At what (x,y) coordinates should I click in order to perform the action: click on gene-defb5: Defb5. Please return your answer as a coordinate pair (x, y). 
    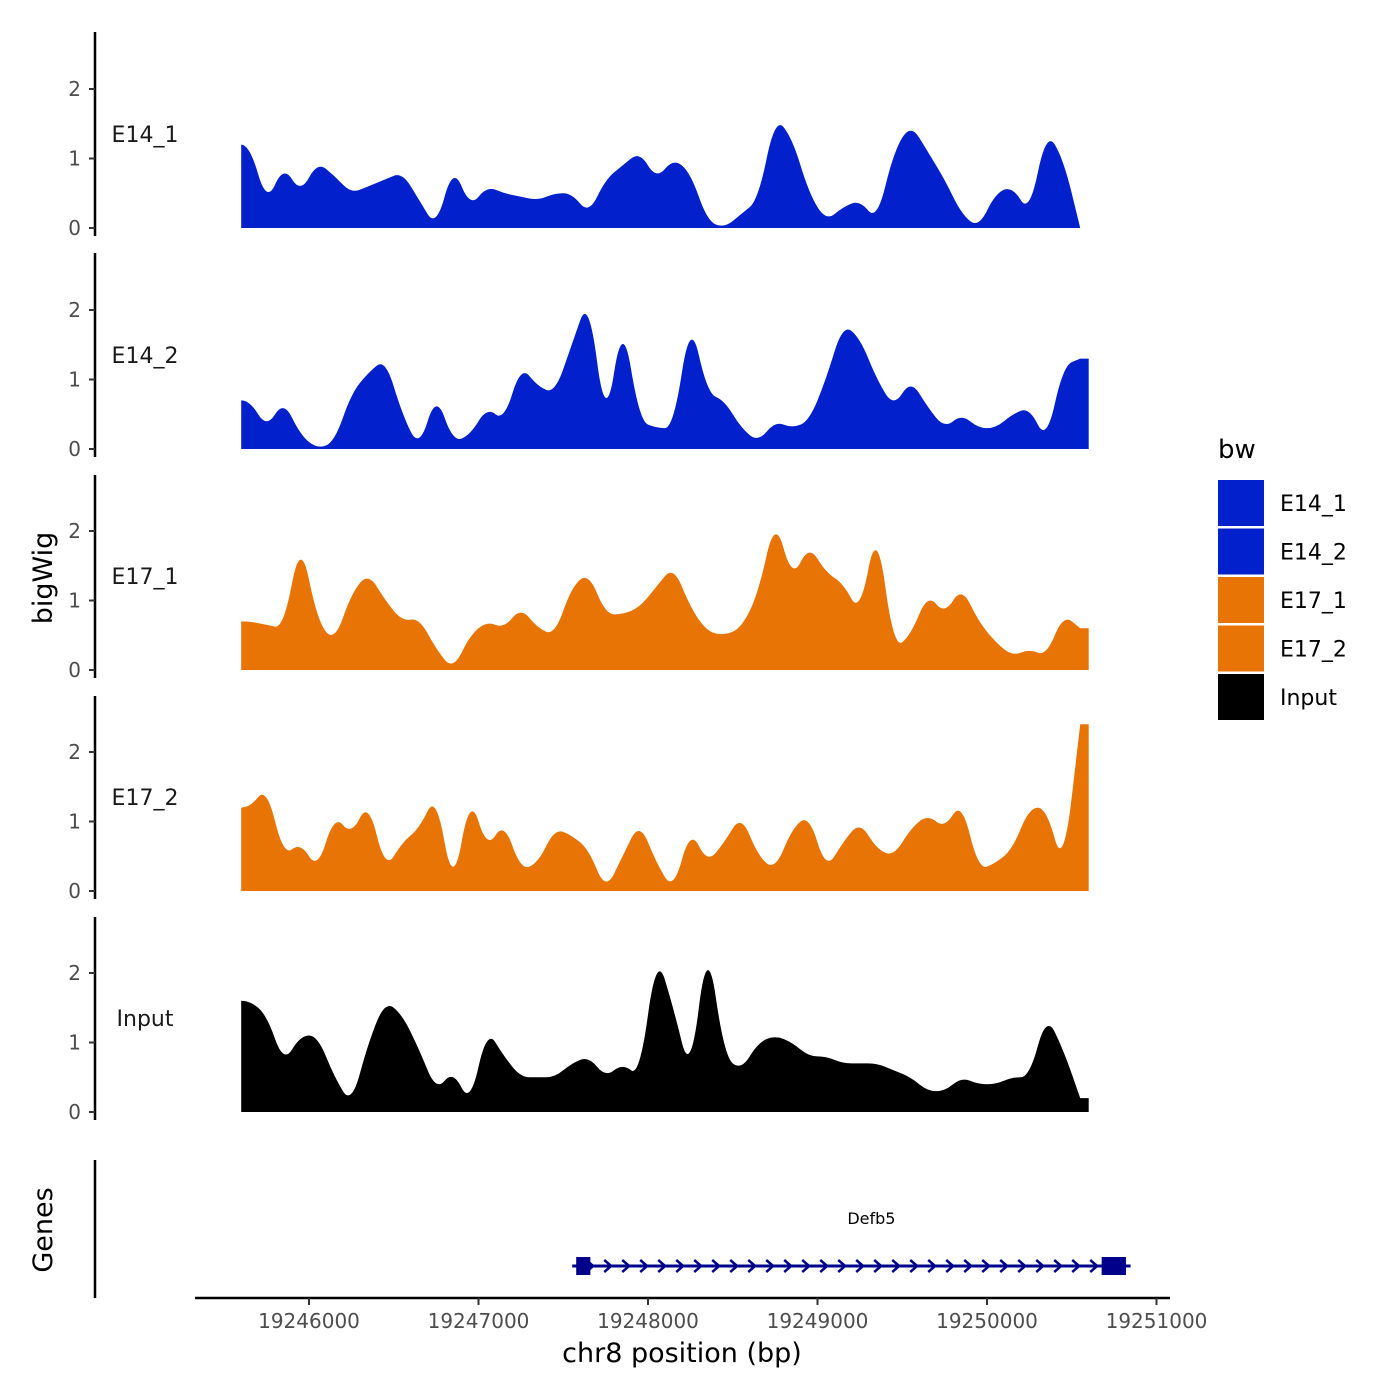
    Looking at the image, I should click on (851, 1242).